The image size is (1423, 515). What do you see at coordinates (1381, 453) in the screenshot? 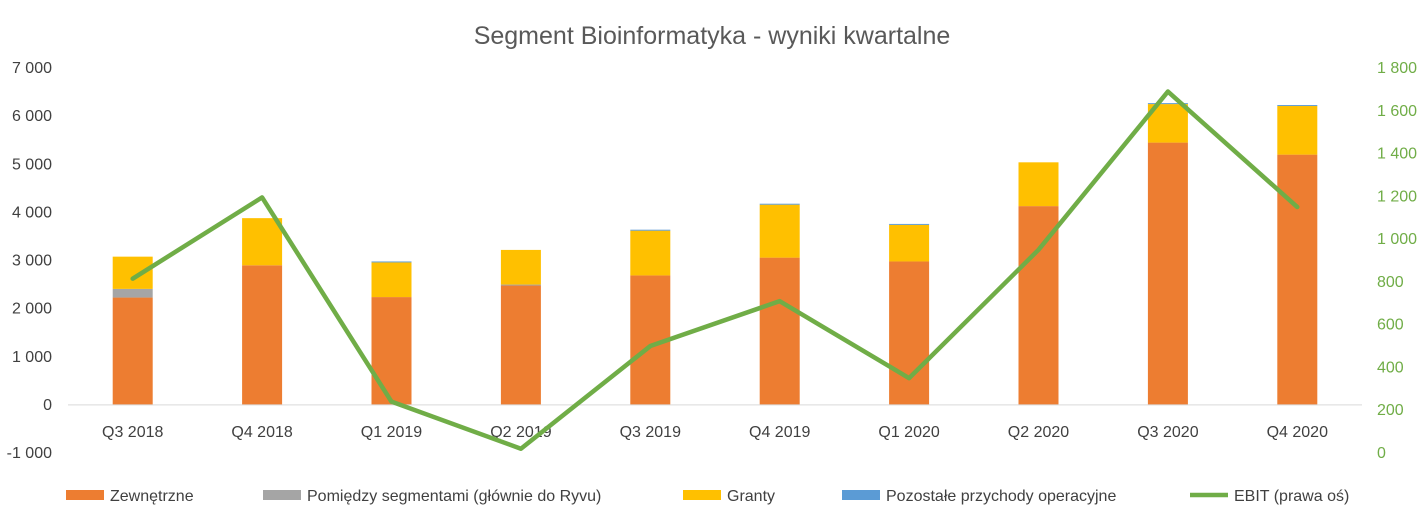
I see `y-right-tick-label: 0` at bounding box center [1381, 453].